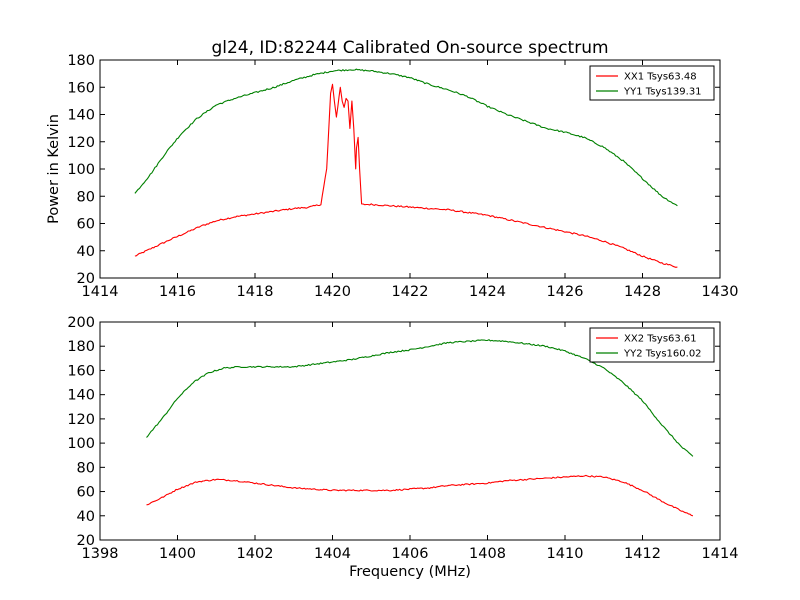  I want to click on y-tick-label: 200, so click(81, 323).